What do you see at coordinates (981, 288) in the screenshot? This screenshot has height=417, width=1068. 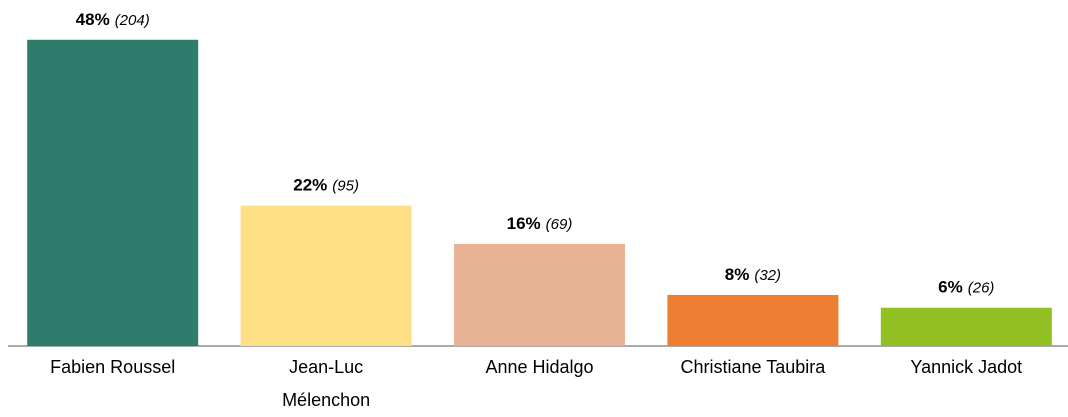 I see `count-label: (26)` at bounding box center [981, 288].